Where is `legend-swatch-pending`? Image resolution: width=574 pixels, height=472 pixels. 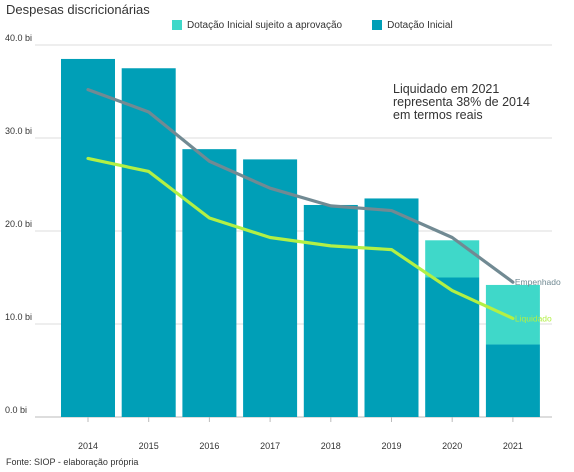
legend-swatch-pending is located at coordinates (177, 25).